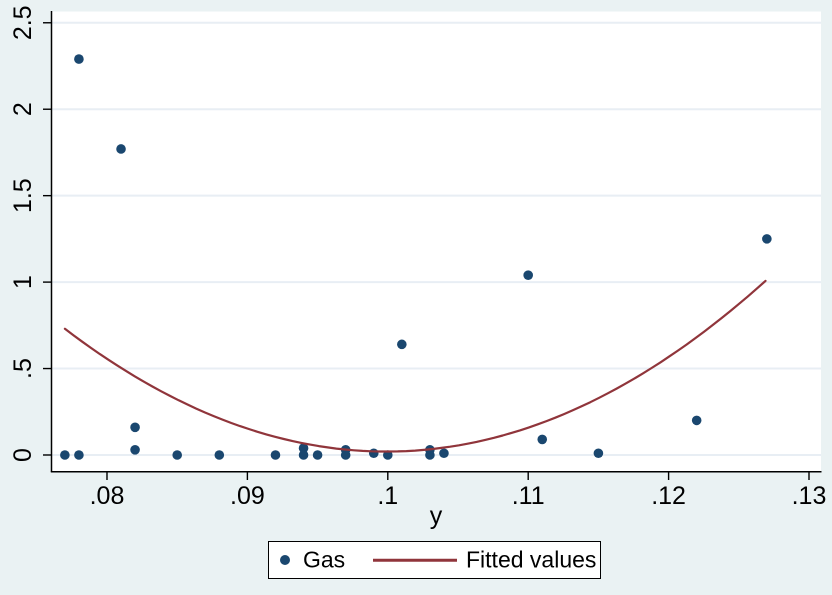 The image size is (832, 595). I want to click on gas-scatter-marker-icon, so click(285, 560).